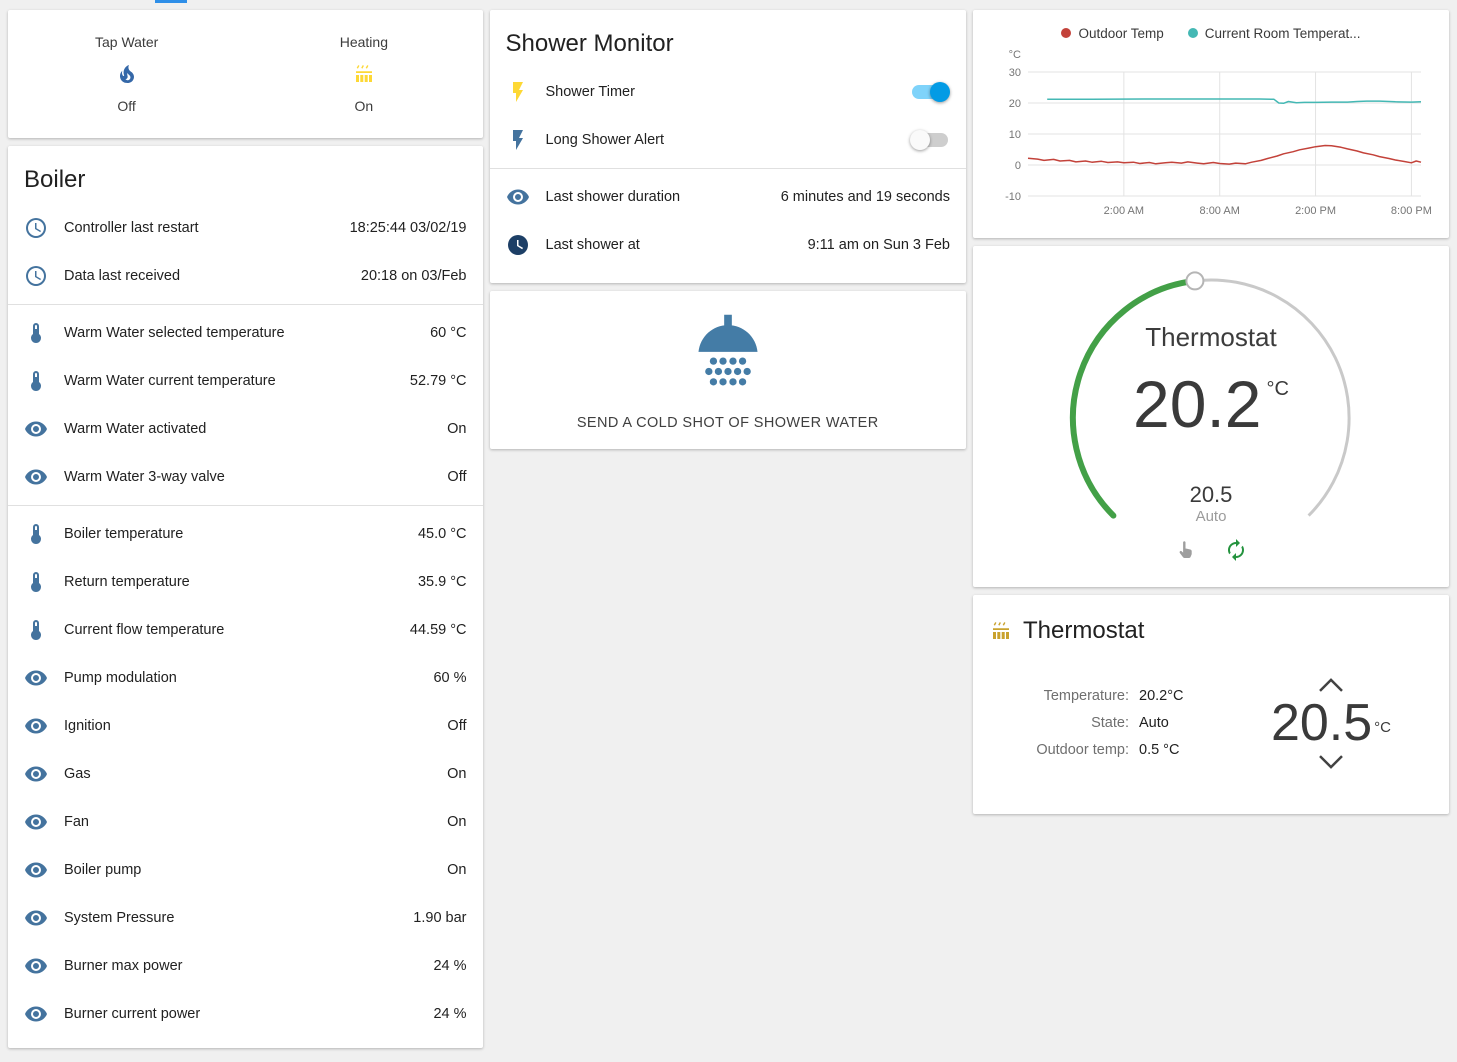 The image size is (1457, 1062). I want to click on thermostat-gauge-card: Thermostat 20.2 °C 20.5 Auto, so click(1211, 416).